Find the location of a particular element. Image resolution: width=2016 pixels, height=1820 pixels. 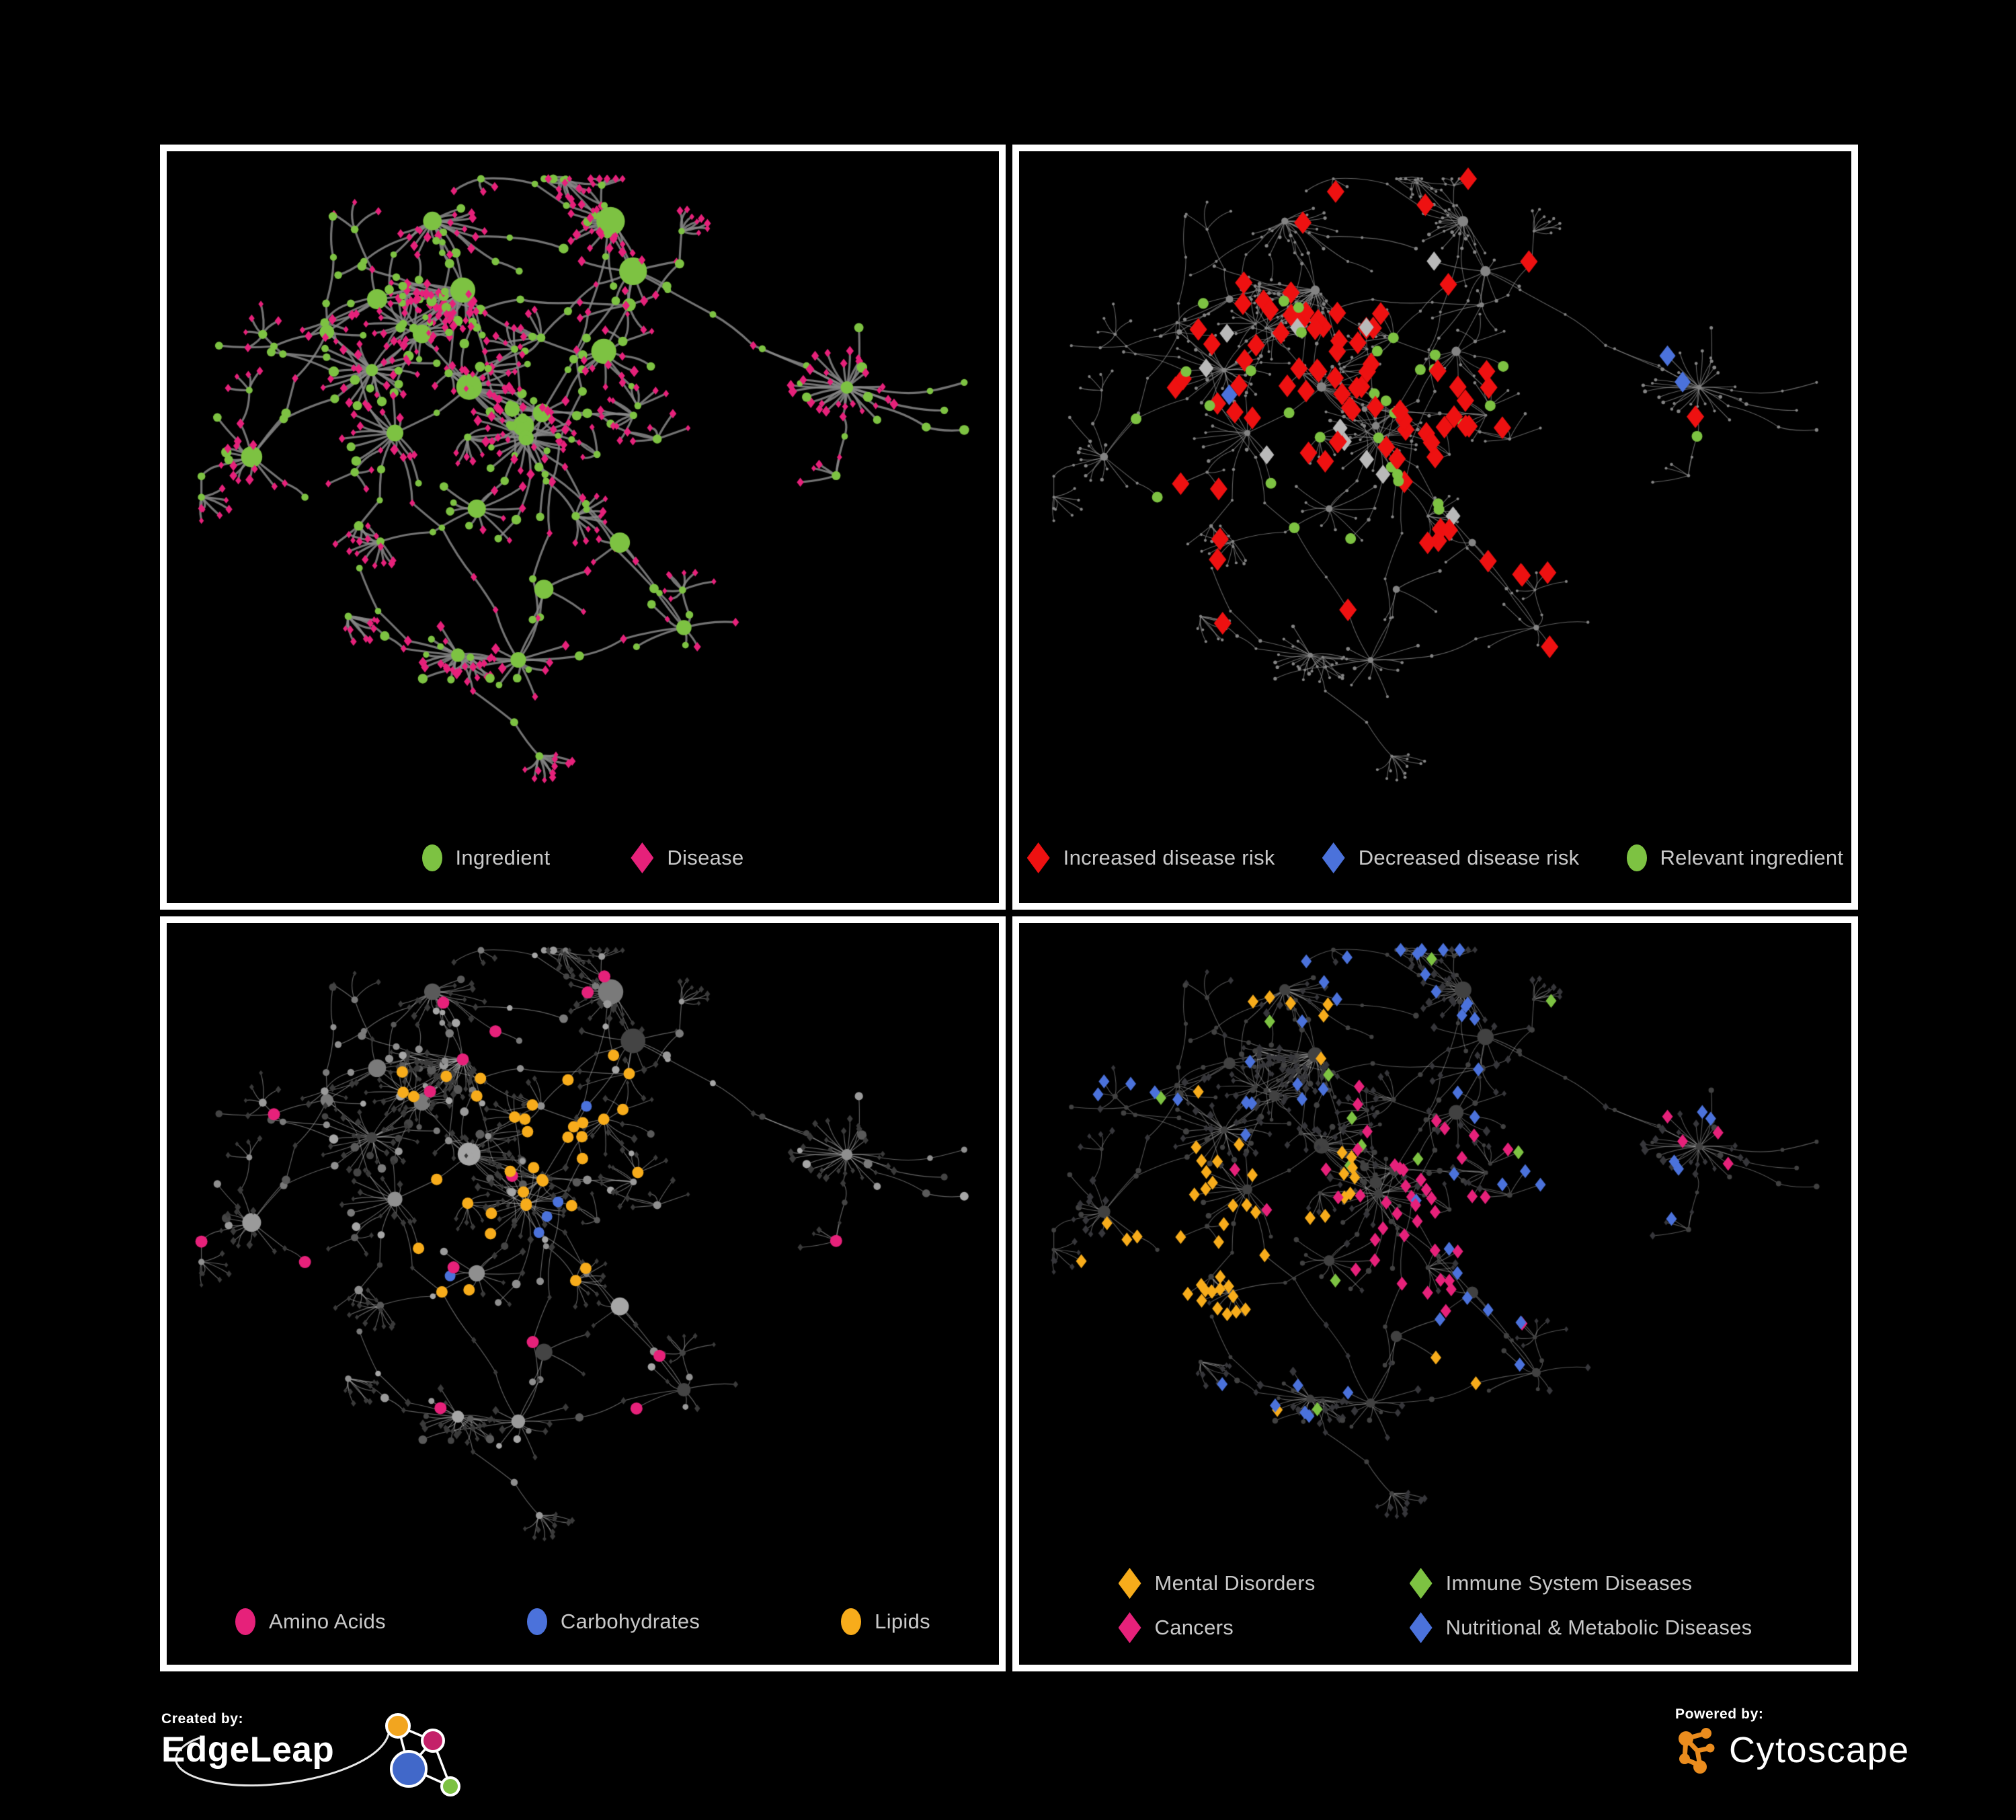

cytoscape-logo-icon is located at coordinates (1697, 1751).